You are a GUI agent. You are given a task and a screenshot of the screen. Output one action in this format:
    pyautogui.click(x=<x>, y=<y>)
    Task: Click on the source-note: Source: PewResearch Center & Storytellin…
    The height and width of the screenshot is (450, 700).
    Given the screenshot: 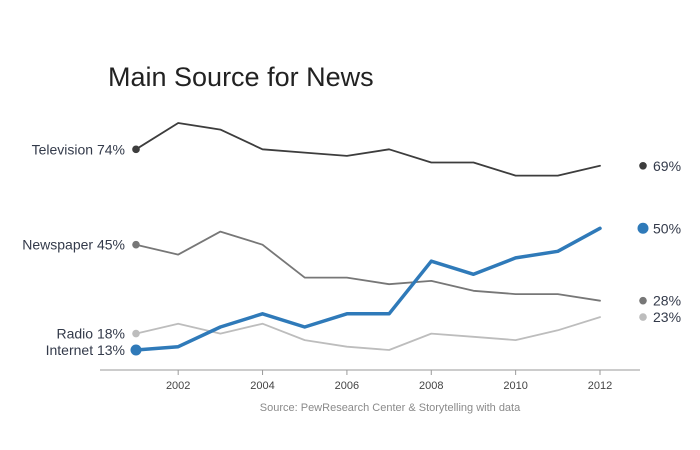 What is the action you would take?
    pyautogui.click(x=390, y=408)
    